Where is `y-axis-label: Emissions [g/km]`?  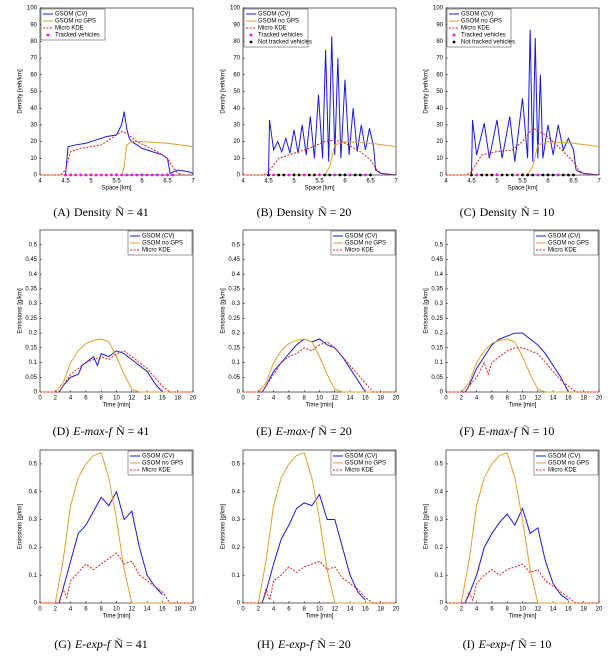
y-axis-label: Emissions [g/km] is located at coordinates (427, 526).